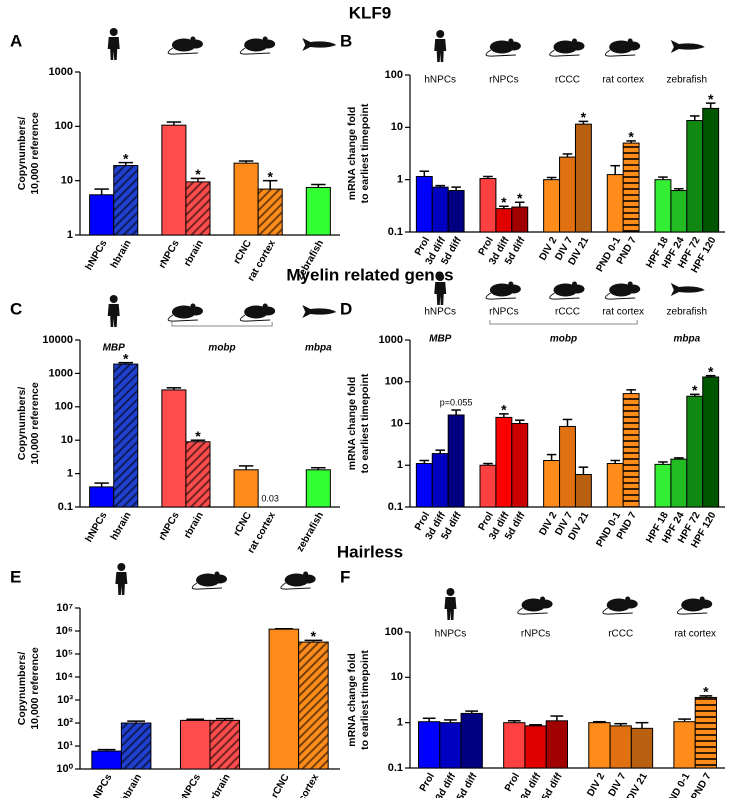 Image resolution: width=740 pixels, height=798 pixels. Describe the element at coordinates (64, 407) in the screenshot. I see `y-tick-label: 100` at that location.